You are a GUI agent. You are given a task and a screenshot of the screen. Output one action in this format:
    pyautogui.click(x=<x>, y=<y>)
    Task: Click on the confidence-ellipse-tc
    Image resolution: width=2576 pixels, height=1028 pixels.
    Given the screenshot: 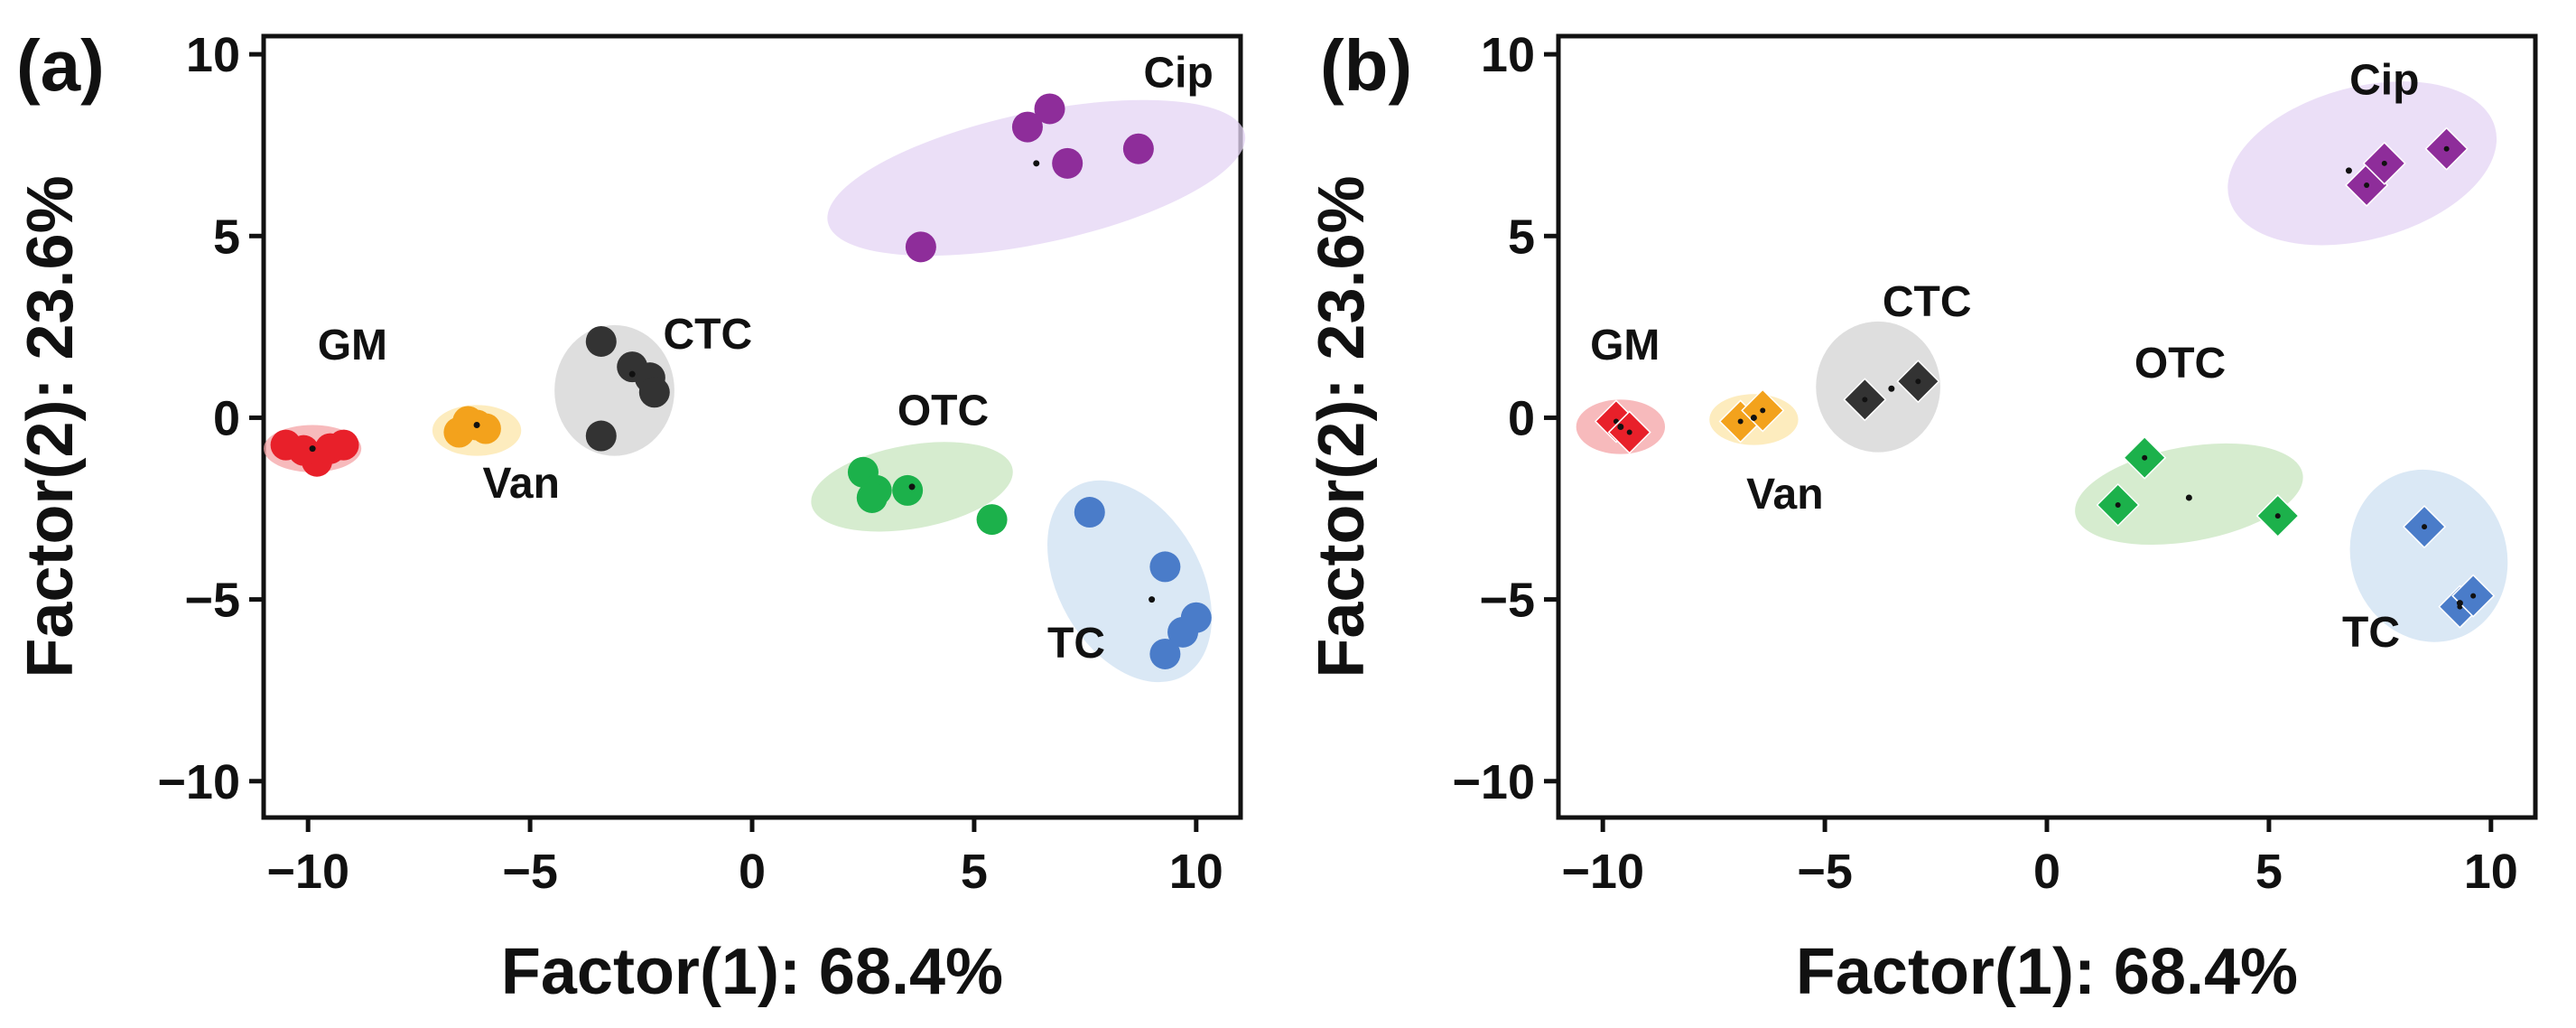 What is the action you would take?
    pyautogui.click(x=1130, y=582)
    